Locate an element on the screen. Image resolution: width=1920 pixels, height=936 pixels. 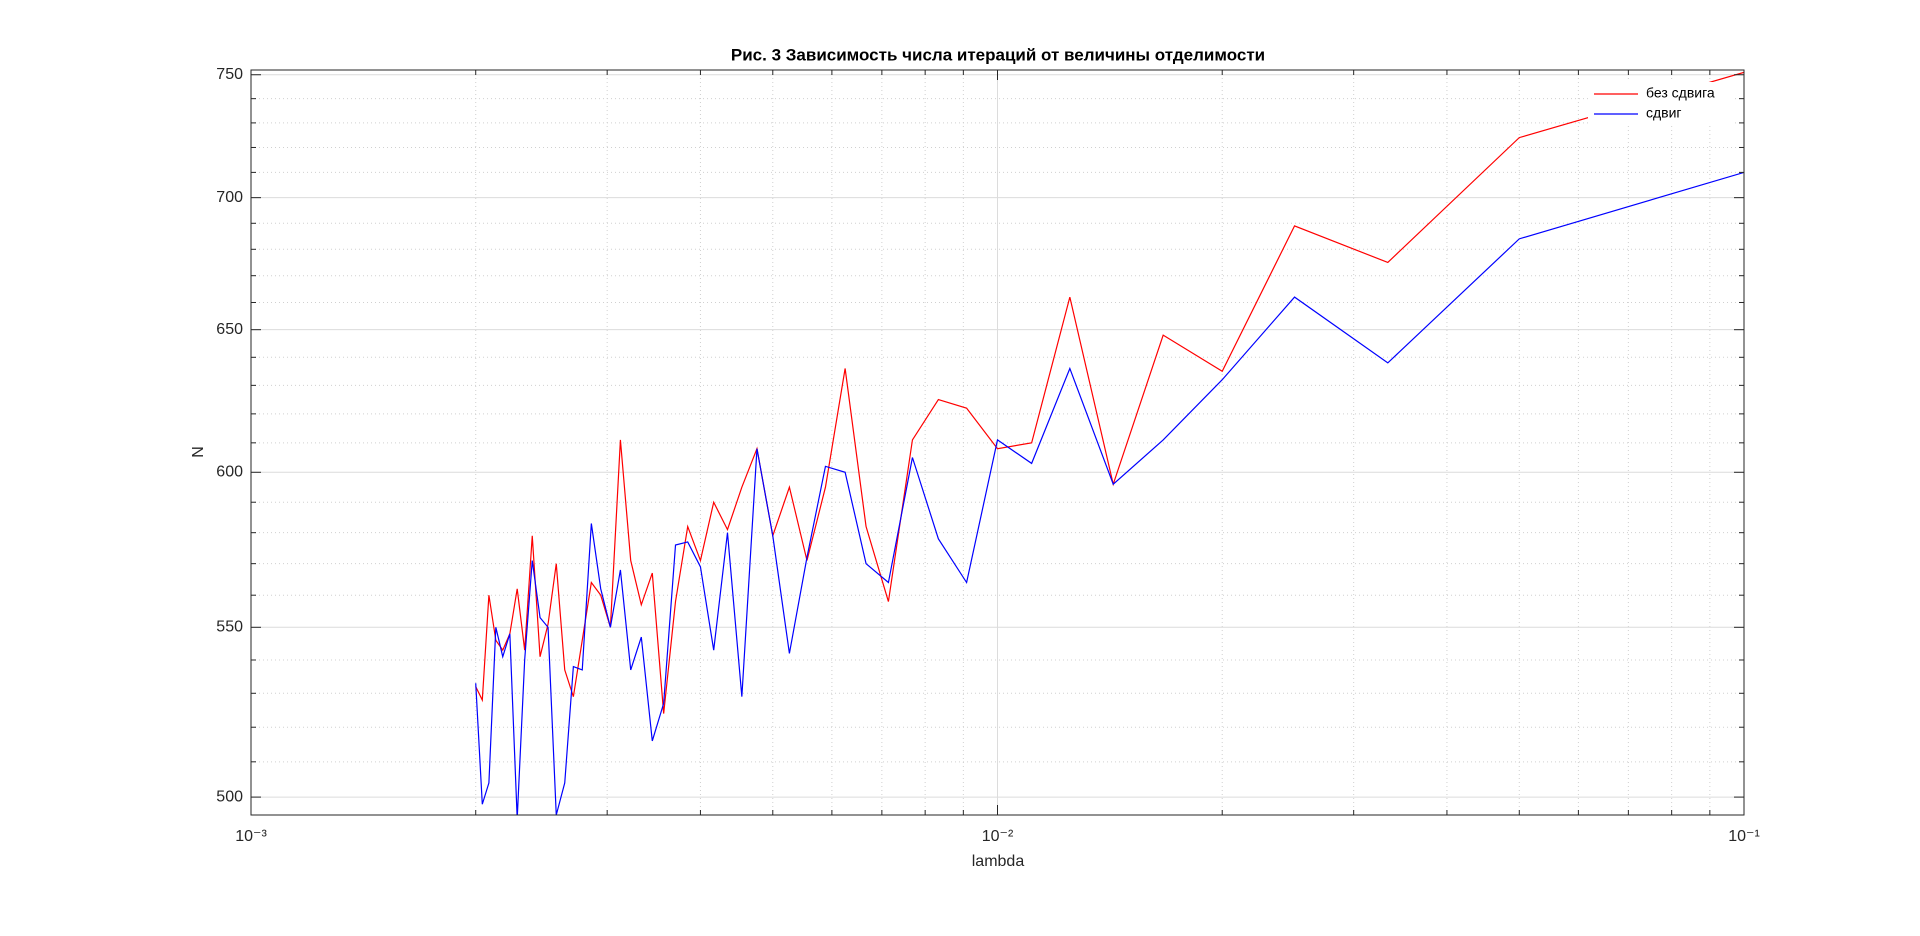
y-tick-label: 650 is located at coordinates (229, 329).